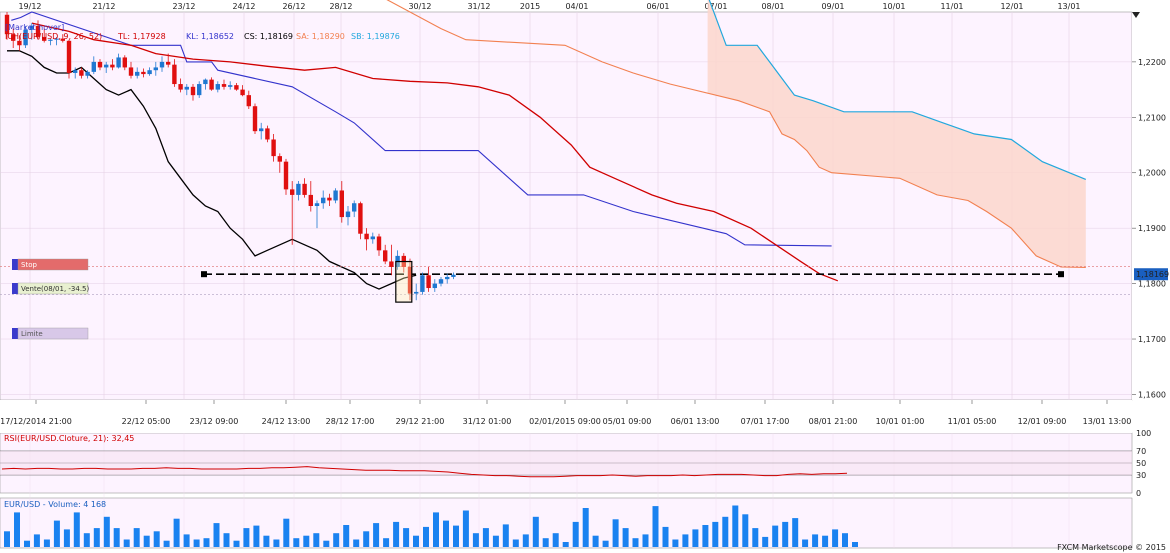 Image resolution: width=1170 pixels, height=553 pixels. Describe the element at coordinates (268, 36) in the screenshot. I see `indicator-value: CS: 1,18169` at that location.